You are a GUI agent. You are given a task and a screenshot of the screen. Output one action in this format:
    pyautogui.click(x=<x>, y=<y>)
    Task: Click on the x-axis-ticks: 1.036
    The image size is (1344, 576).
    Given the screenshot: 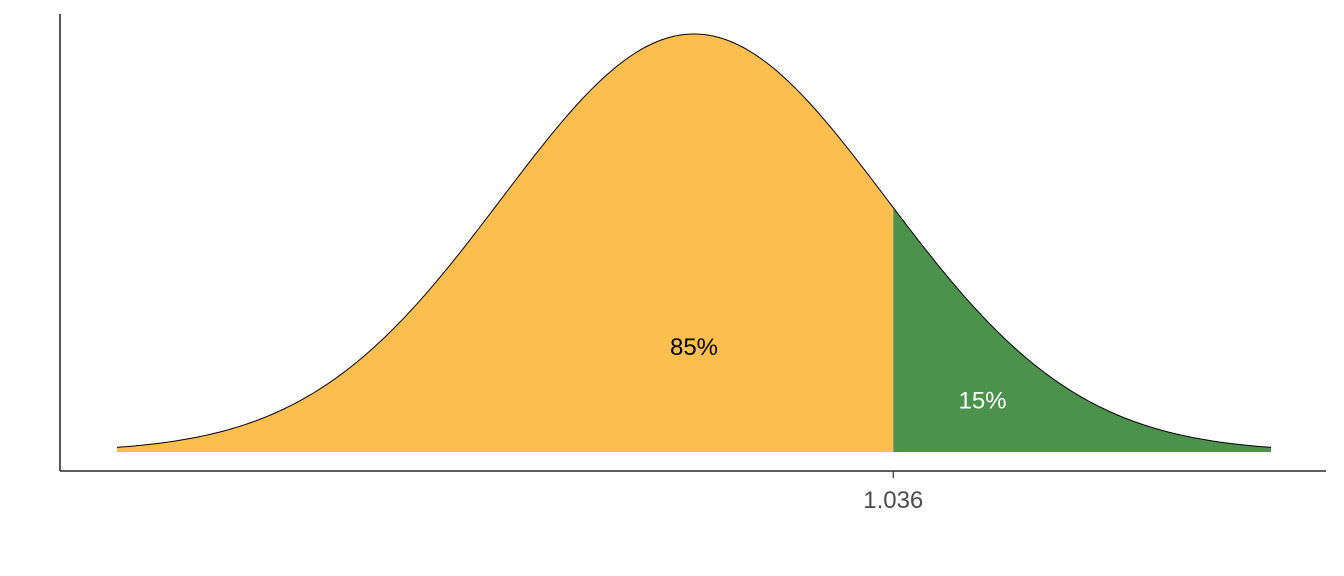 What is the action you would take?
    pyautogui.click(x=893, y=492)
    